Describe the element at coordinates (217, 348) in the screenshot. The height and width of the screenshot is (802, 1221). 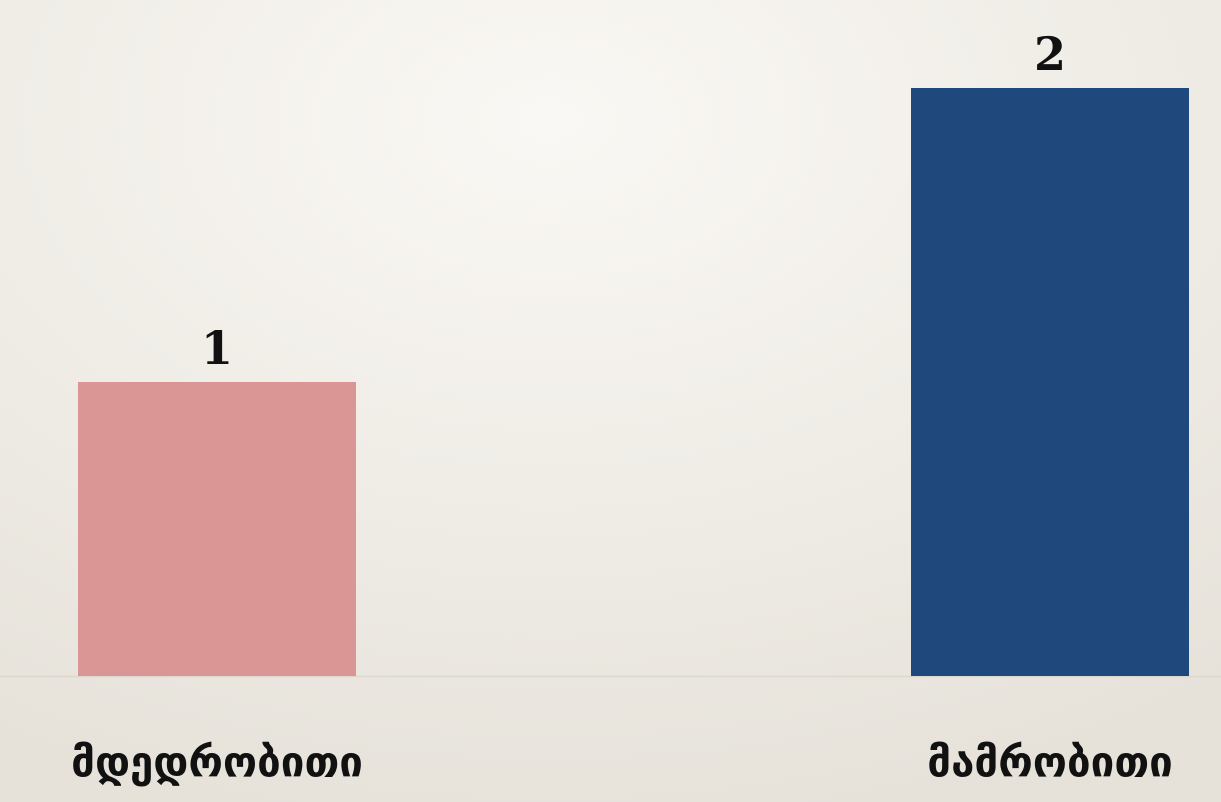
I see `value-label: 1` at that location.